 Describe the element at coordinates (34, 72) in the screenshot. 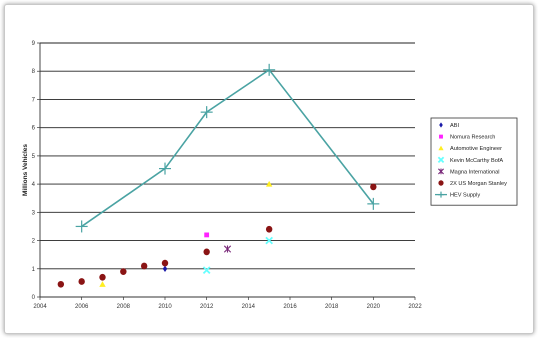

I see `y-tick-label: 8` at that location.